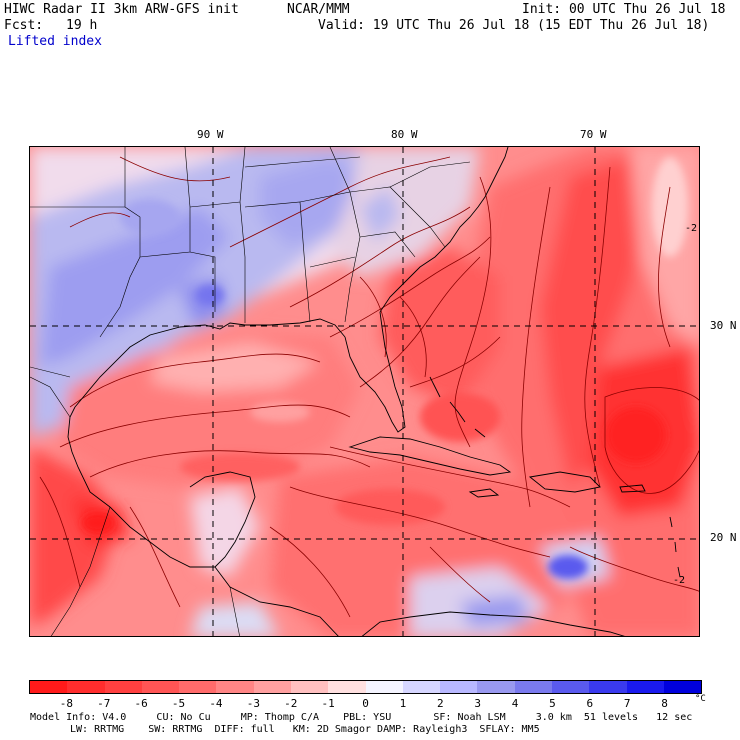  What do you see at coordinates (66, 703) in the screenshot?
I see `colorbar-tick-label: -8` at bounding box center [66, 703].